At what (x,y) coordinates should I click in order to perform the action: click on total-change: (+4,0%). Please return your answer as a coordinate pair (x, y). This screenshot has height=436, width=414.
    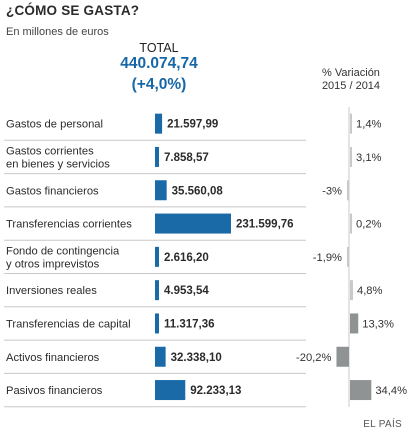
    Looking at the image, I should click on (159, 84).